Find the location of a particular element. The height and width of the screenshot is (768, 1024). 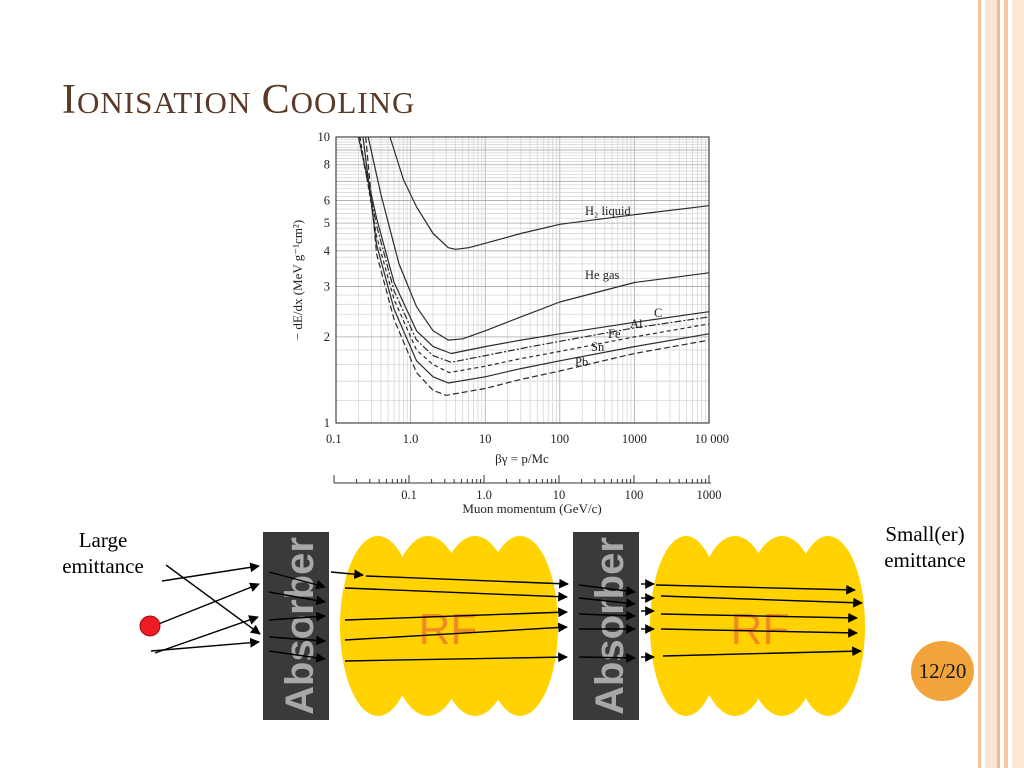

rf-label-1: RF is located at coordinates (448, 629).